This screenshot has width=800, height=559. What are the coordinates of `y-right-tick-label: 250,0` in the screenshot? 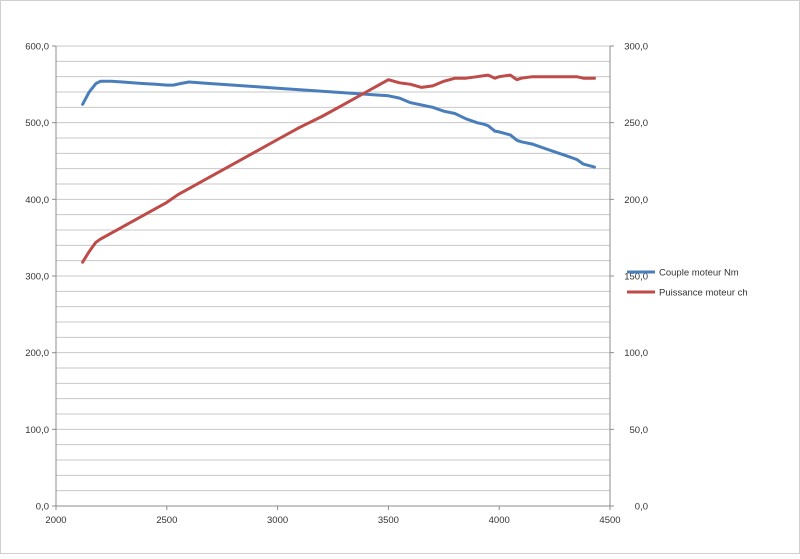 It's located at (636, 123).